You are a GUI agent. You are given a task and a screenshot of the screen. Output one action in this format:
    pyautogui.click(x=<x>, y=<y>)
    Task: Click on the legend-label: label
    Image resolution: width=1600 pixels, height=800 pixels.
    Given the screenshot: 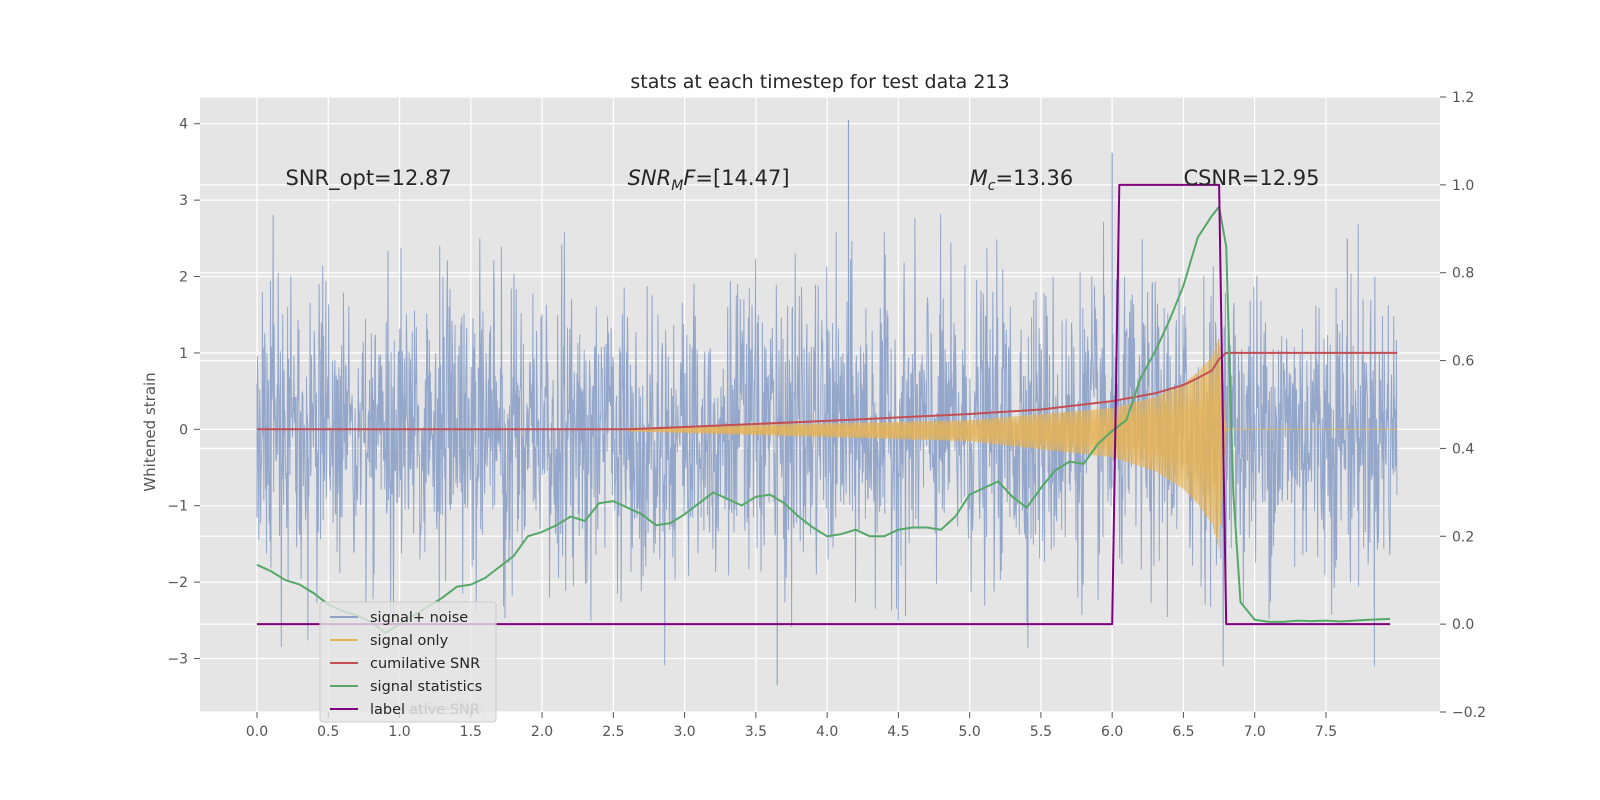 What is the action you would take?
    pyautogui.click(x=387, y=710)
    